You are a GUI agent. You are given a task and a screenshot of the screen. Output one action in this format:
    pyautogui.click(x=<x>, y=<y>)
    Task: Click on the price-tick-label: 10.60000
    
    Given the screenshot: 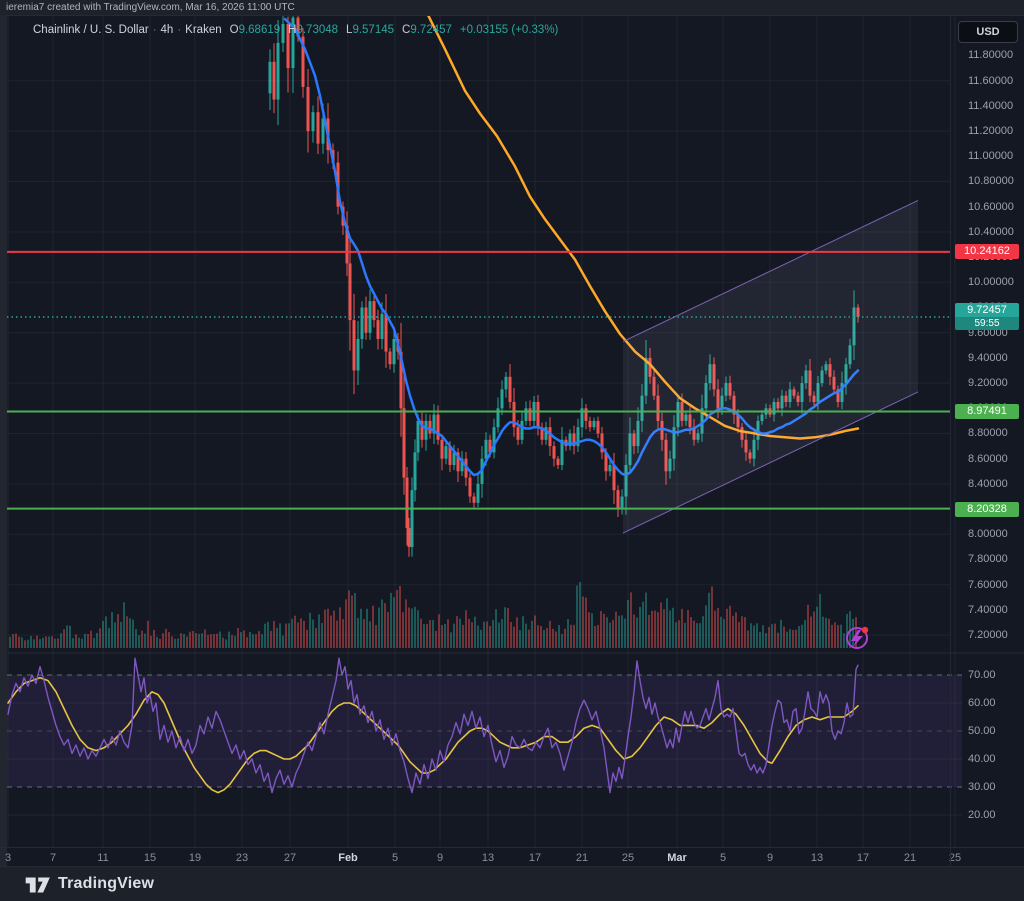 What is the action you would take?
    pyautogui.click(x=991, y=206)
    